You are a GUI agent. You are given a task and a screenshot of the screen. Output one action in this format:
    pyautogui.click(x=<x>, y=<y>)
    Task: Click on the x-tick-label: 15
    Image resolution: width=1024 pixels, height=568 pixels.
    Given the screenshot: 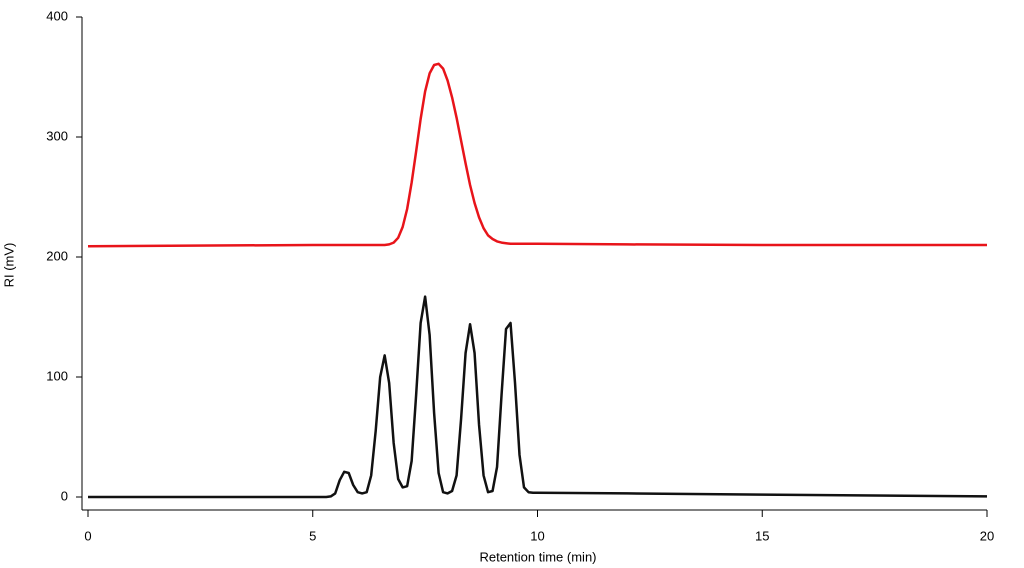 What is the action you would take?
    pyautogui.click(x=762, y=535)
    